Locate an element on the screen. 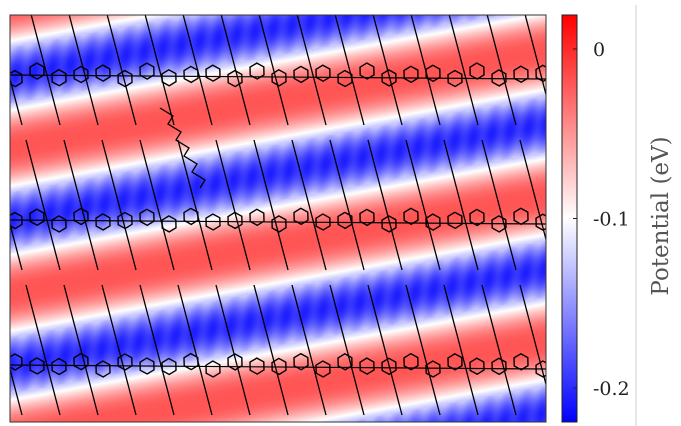 The height and width of the screenshot is (426, 681). molecule-backbone-line is located at coordinates (278, 77).